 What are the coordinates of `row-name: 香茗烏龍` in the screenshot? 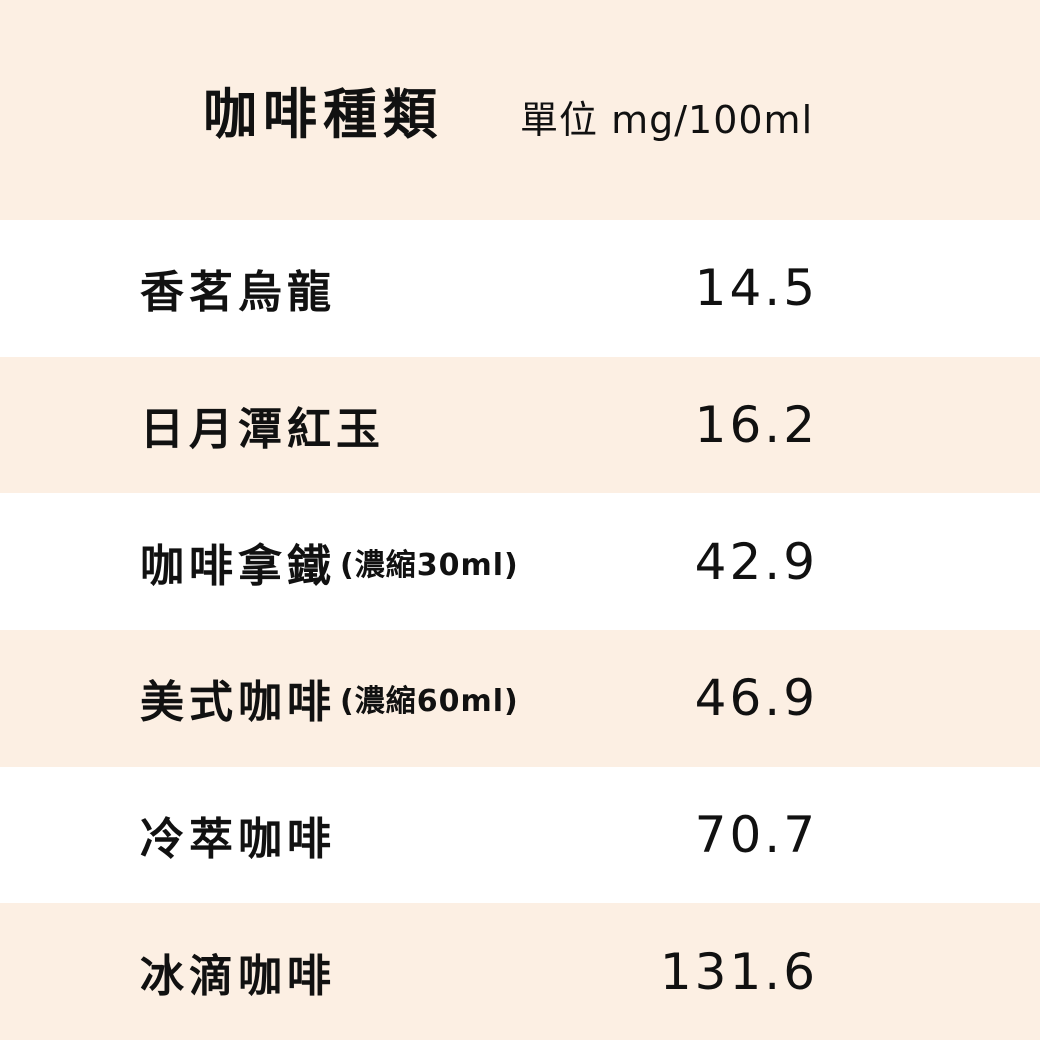 It's located at (238, 288).